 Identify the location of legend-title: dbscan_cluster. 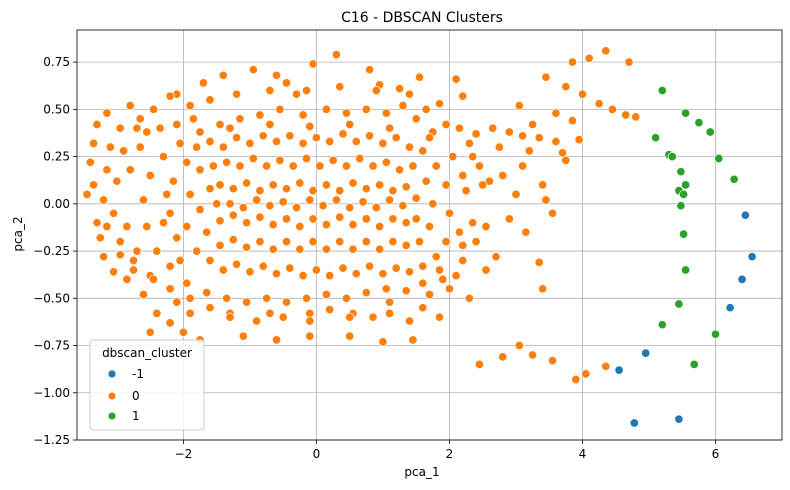
(147, 353).